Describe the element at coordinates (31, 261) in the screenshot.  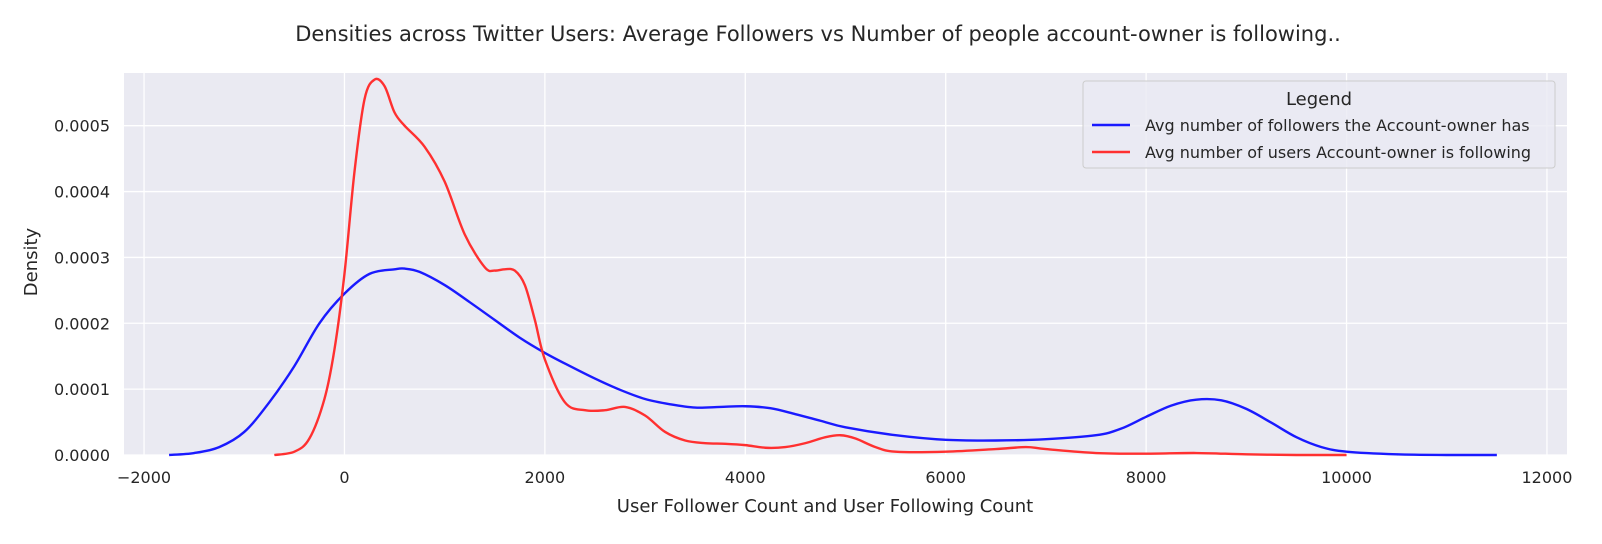
I see `y-axis-label: Density` at that location.